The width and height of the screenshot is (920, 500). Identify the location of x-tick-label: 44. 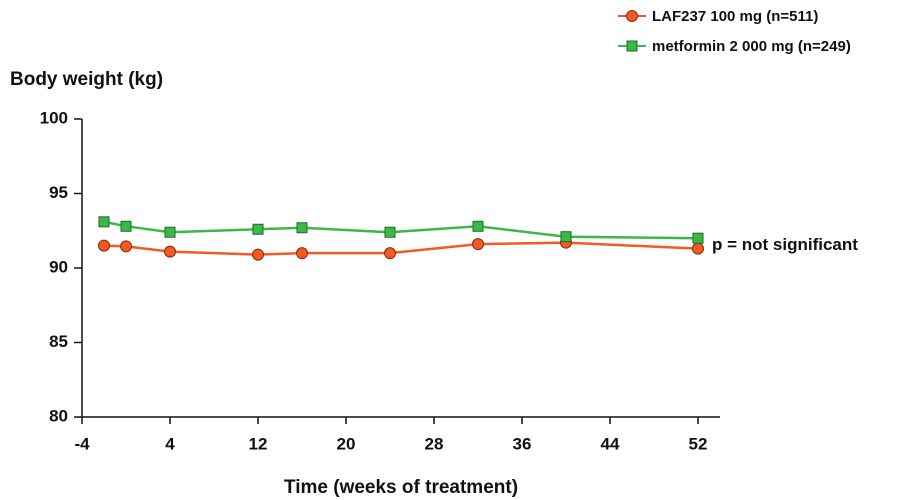
(610, 443).